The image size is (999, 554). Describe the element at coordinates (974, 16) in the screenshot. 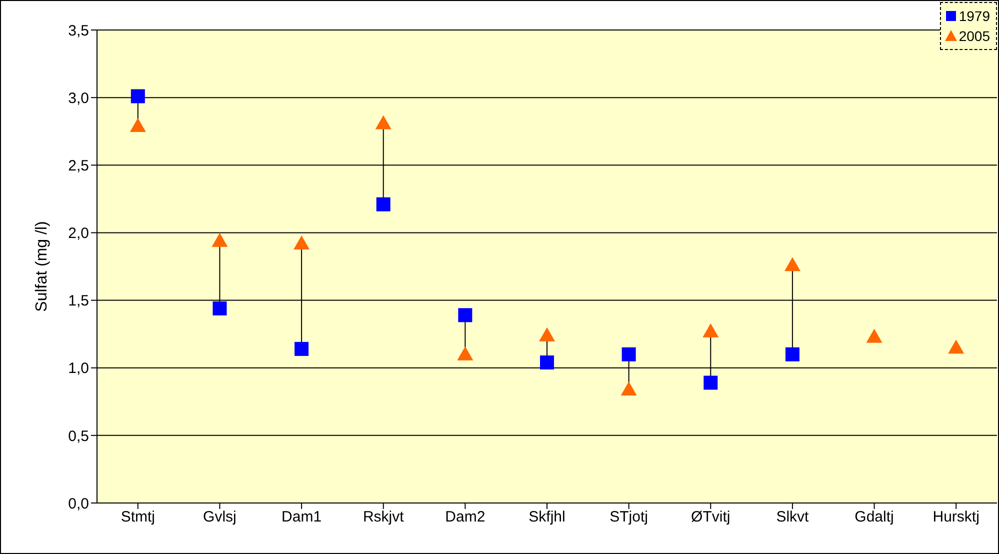

I see `legend-label: 1979` at that location.